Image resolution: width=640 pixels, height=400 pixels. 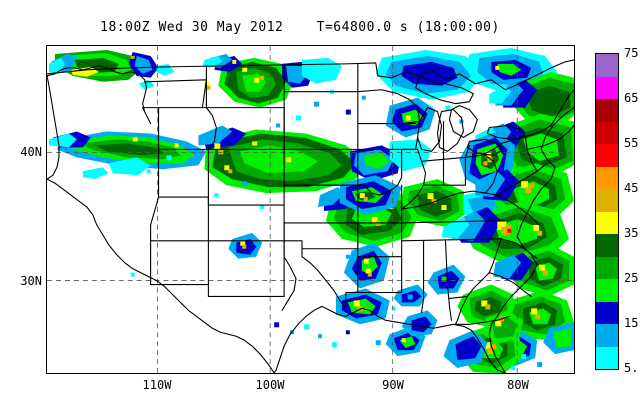 What do you see at coordinates (313, 264) in the screenshot?
I see `echo-gulf-coast` at bounding box center [313, 264].